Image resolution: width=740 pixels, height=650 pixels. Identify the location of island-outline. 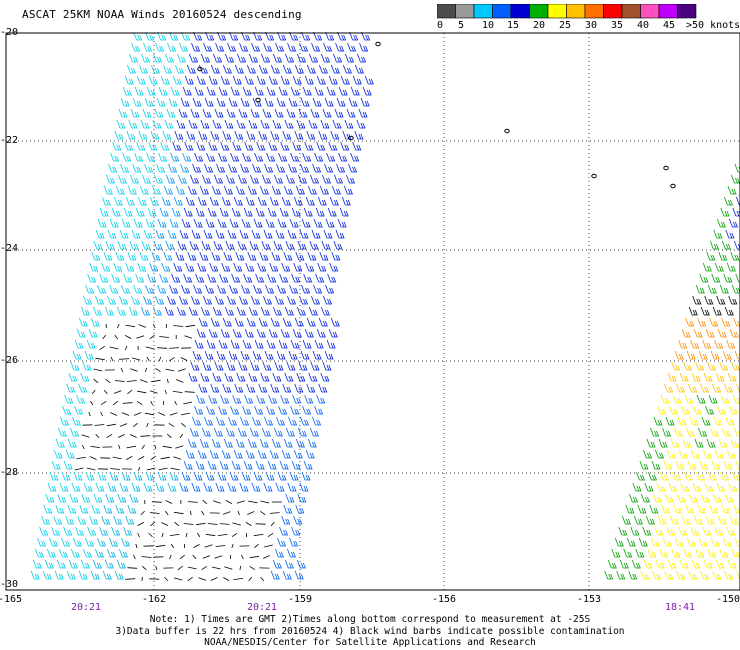
(200, 69).